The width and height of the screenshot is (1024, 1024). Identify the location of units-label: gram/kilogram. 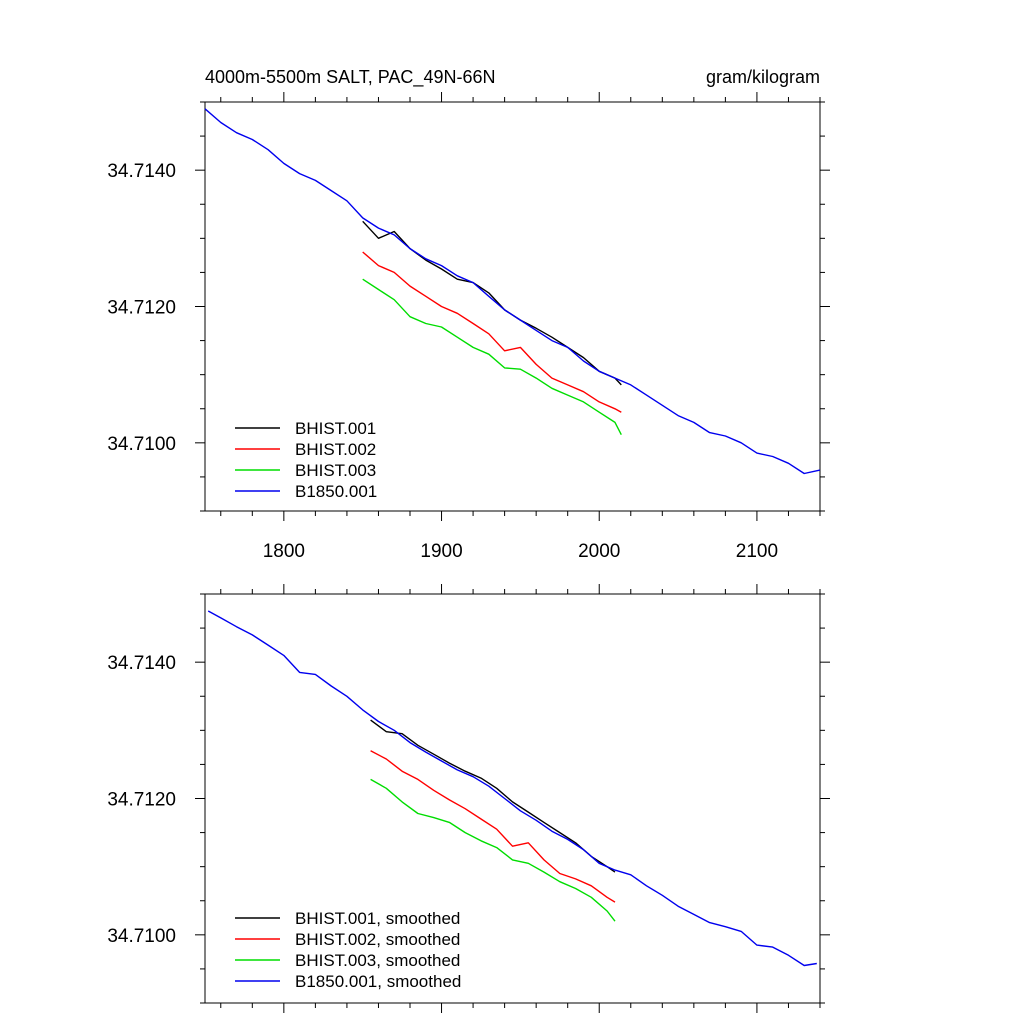
(763, 77).